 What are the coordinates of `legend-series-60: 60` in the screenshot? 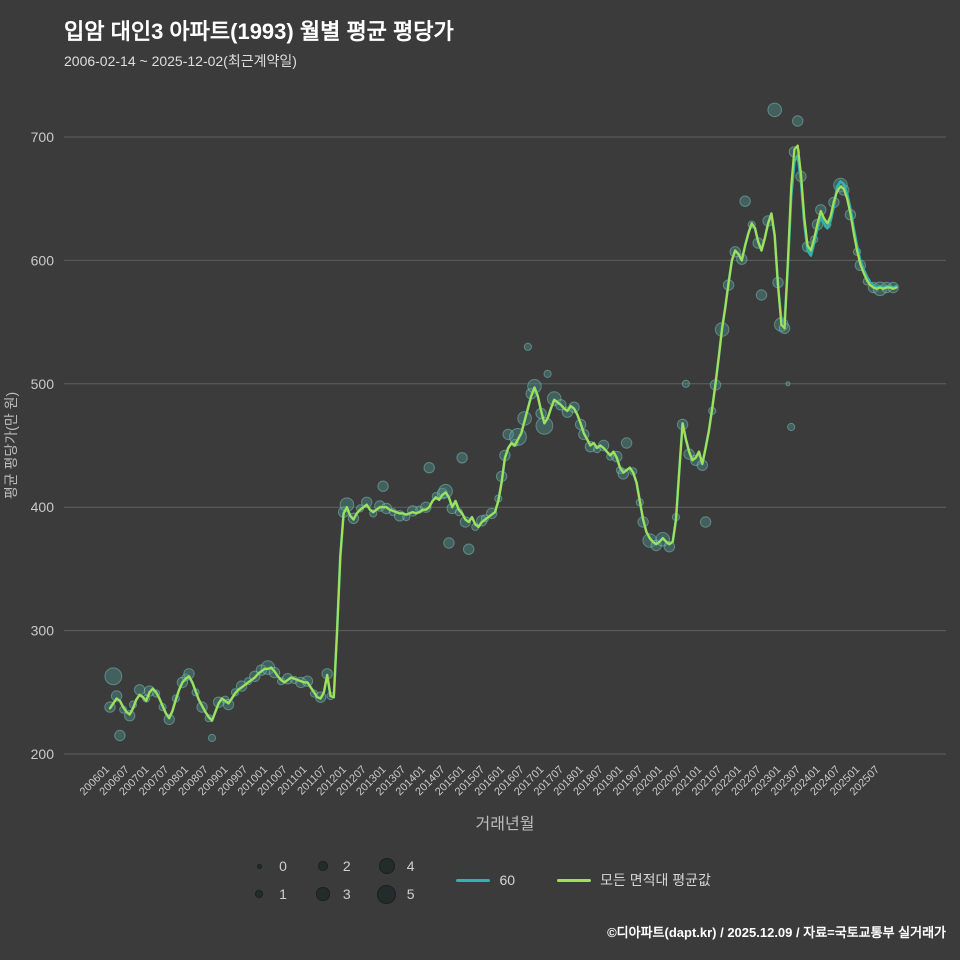 It's located at (485, 880).